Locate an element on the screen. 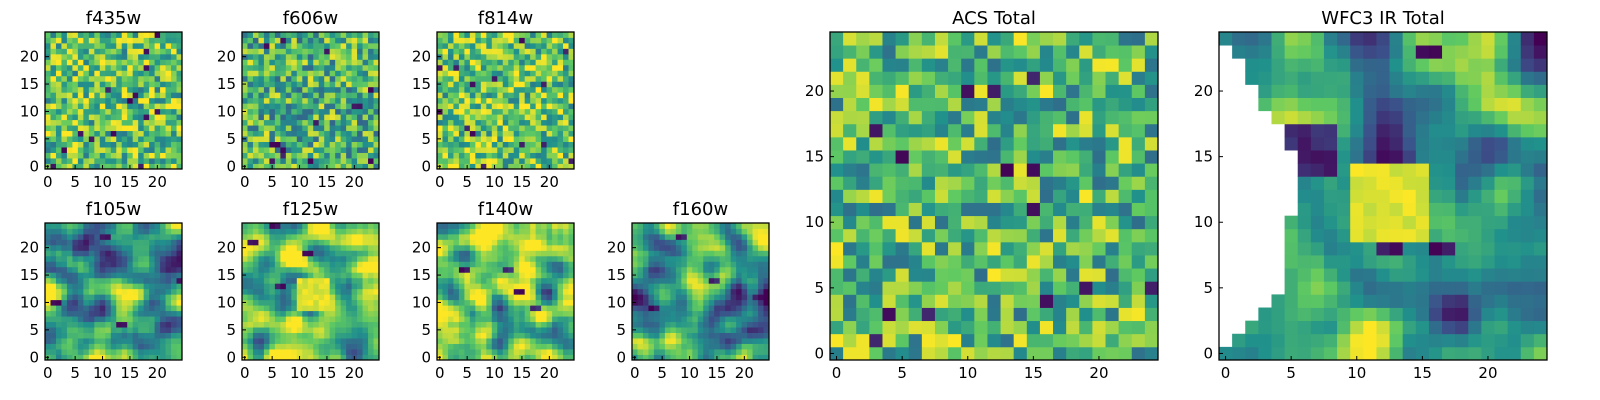 Image resolution: width=1600 pixels, height=400 pixels. x-tick-label: 5 is located at coordinates (272, 182).